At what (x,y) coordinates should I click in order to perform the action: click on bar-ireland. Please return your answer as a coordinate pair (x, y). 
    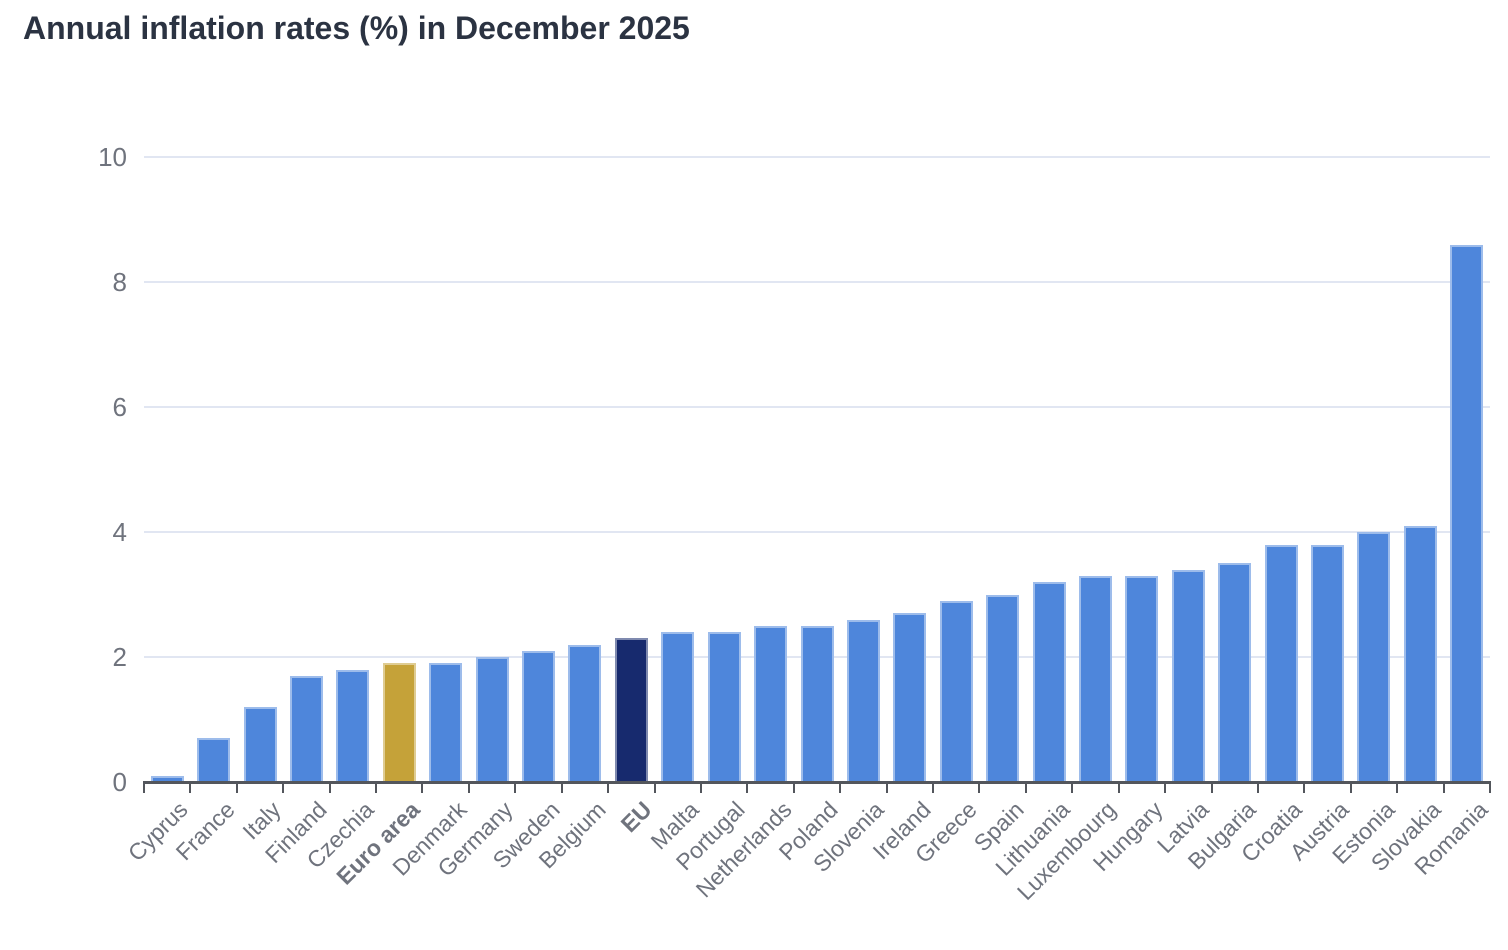
    Looking at the image, I should click on (910, 697).